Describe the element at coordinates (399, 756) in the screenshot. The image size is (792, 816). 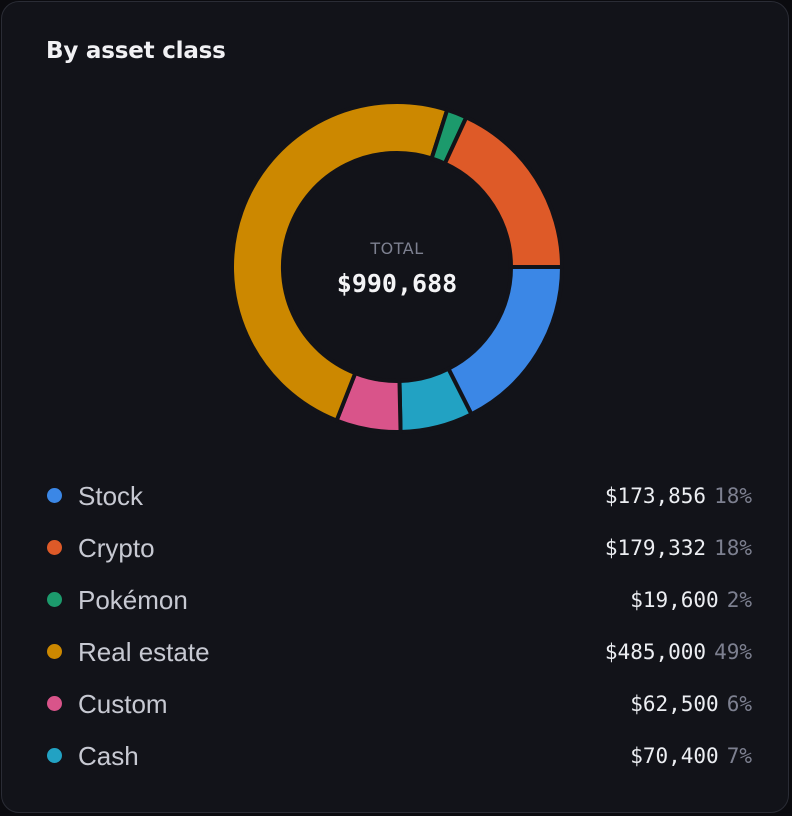
I see `legend-item-cash: Cash $70,400 7%` at that location.